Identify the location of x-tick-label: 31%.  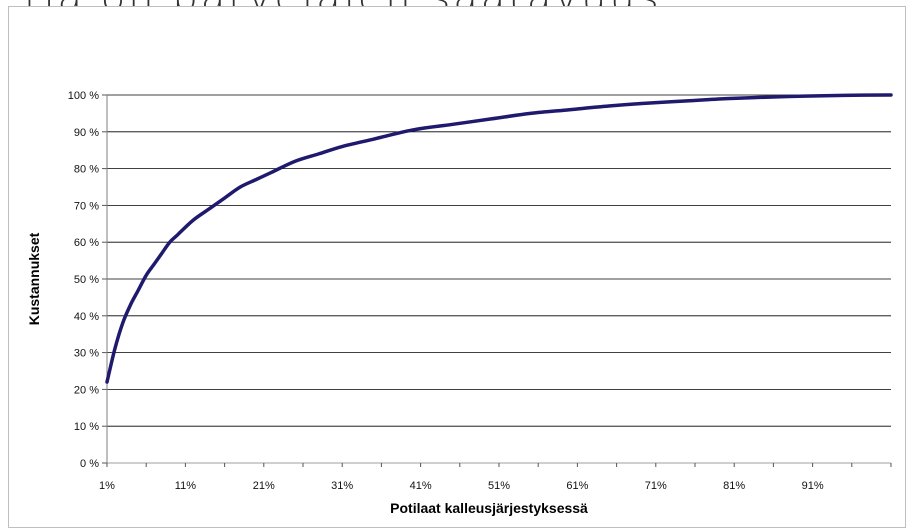
(342, 486).